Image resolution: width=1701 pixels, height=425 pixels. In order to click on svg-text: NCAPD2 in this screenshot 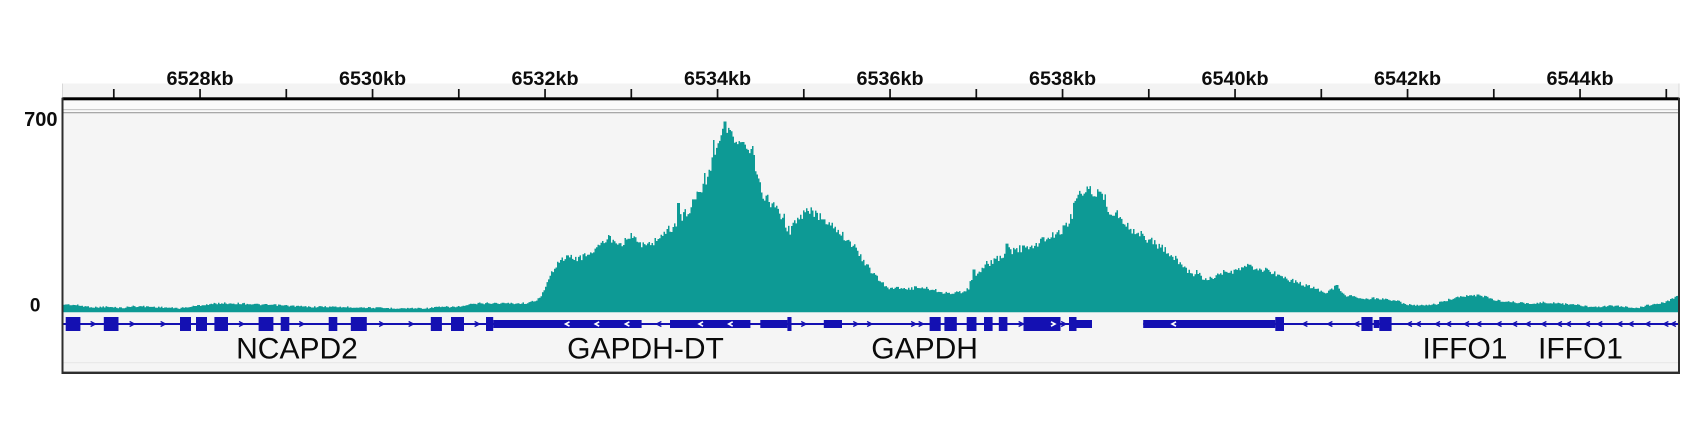, I will do `click(297, 349)`.